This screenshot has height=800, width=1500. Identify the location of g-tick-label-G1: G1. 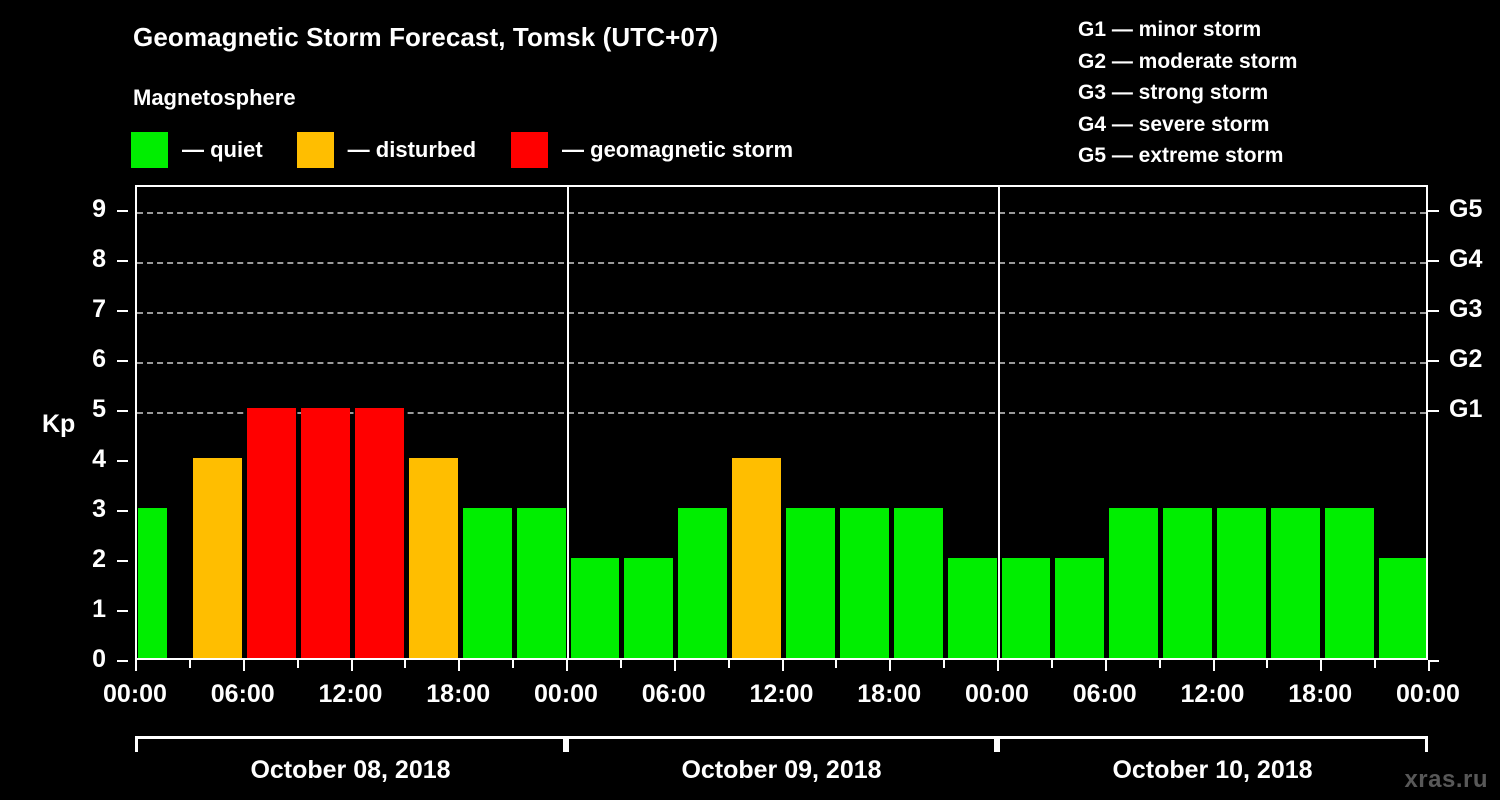
(1466, 409).